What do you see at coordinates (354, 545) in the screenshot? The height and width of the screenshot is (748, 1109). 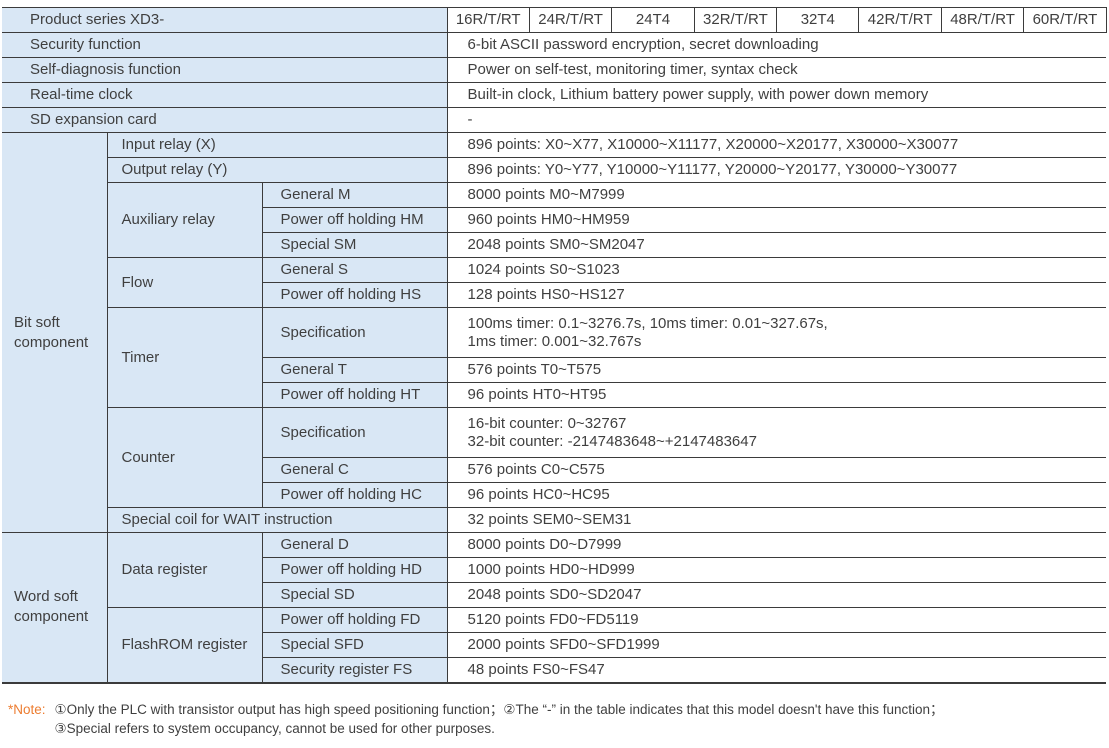 I see `general-d-label: General D` at bounding box center [354, 545].